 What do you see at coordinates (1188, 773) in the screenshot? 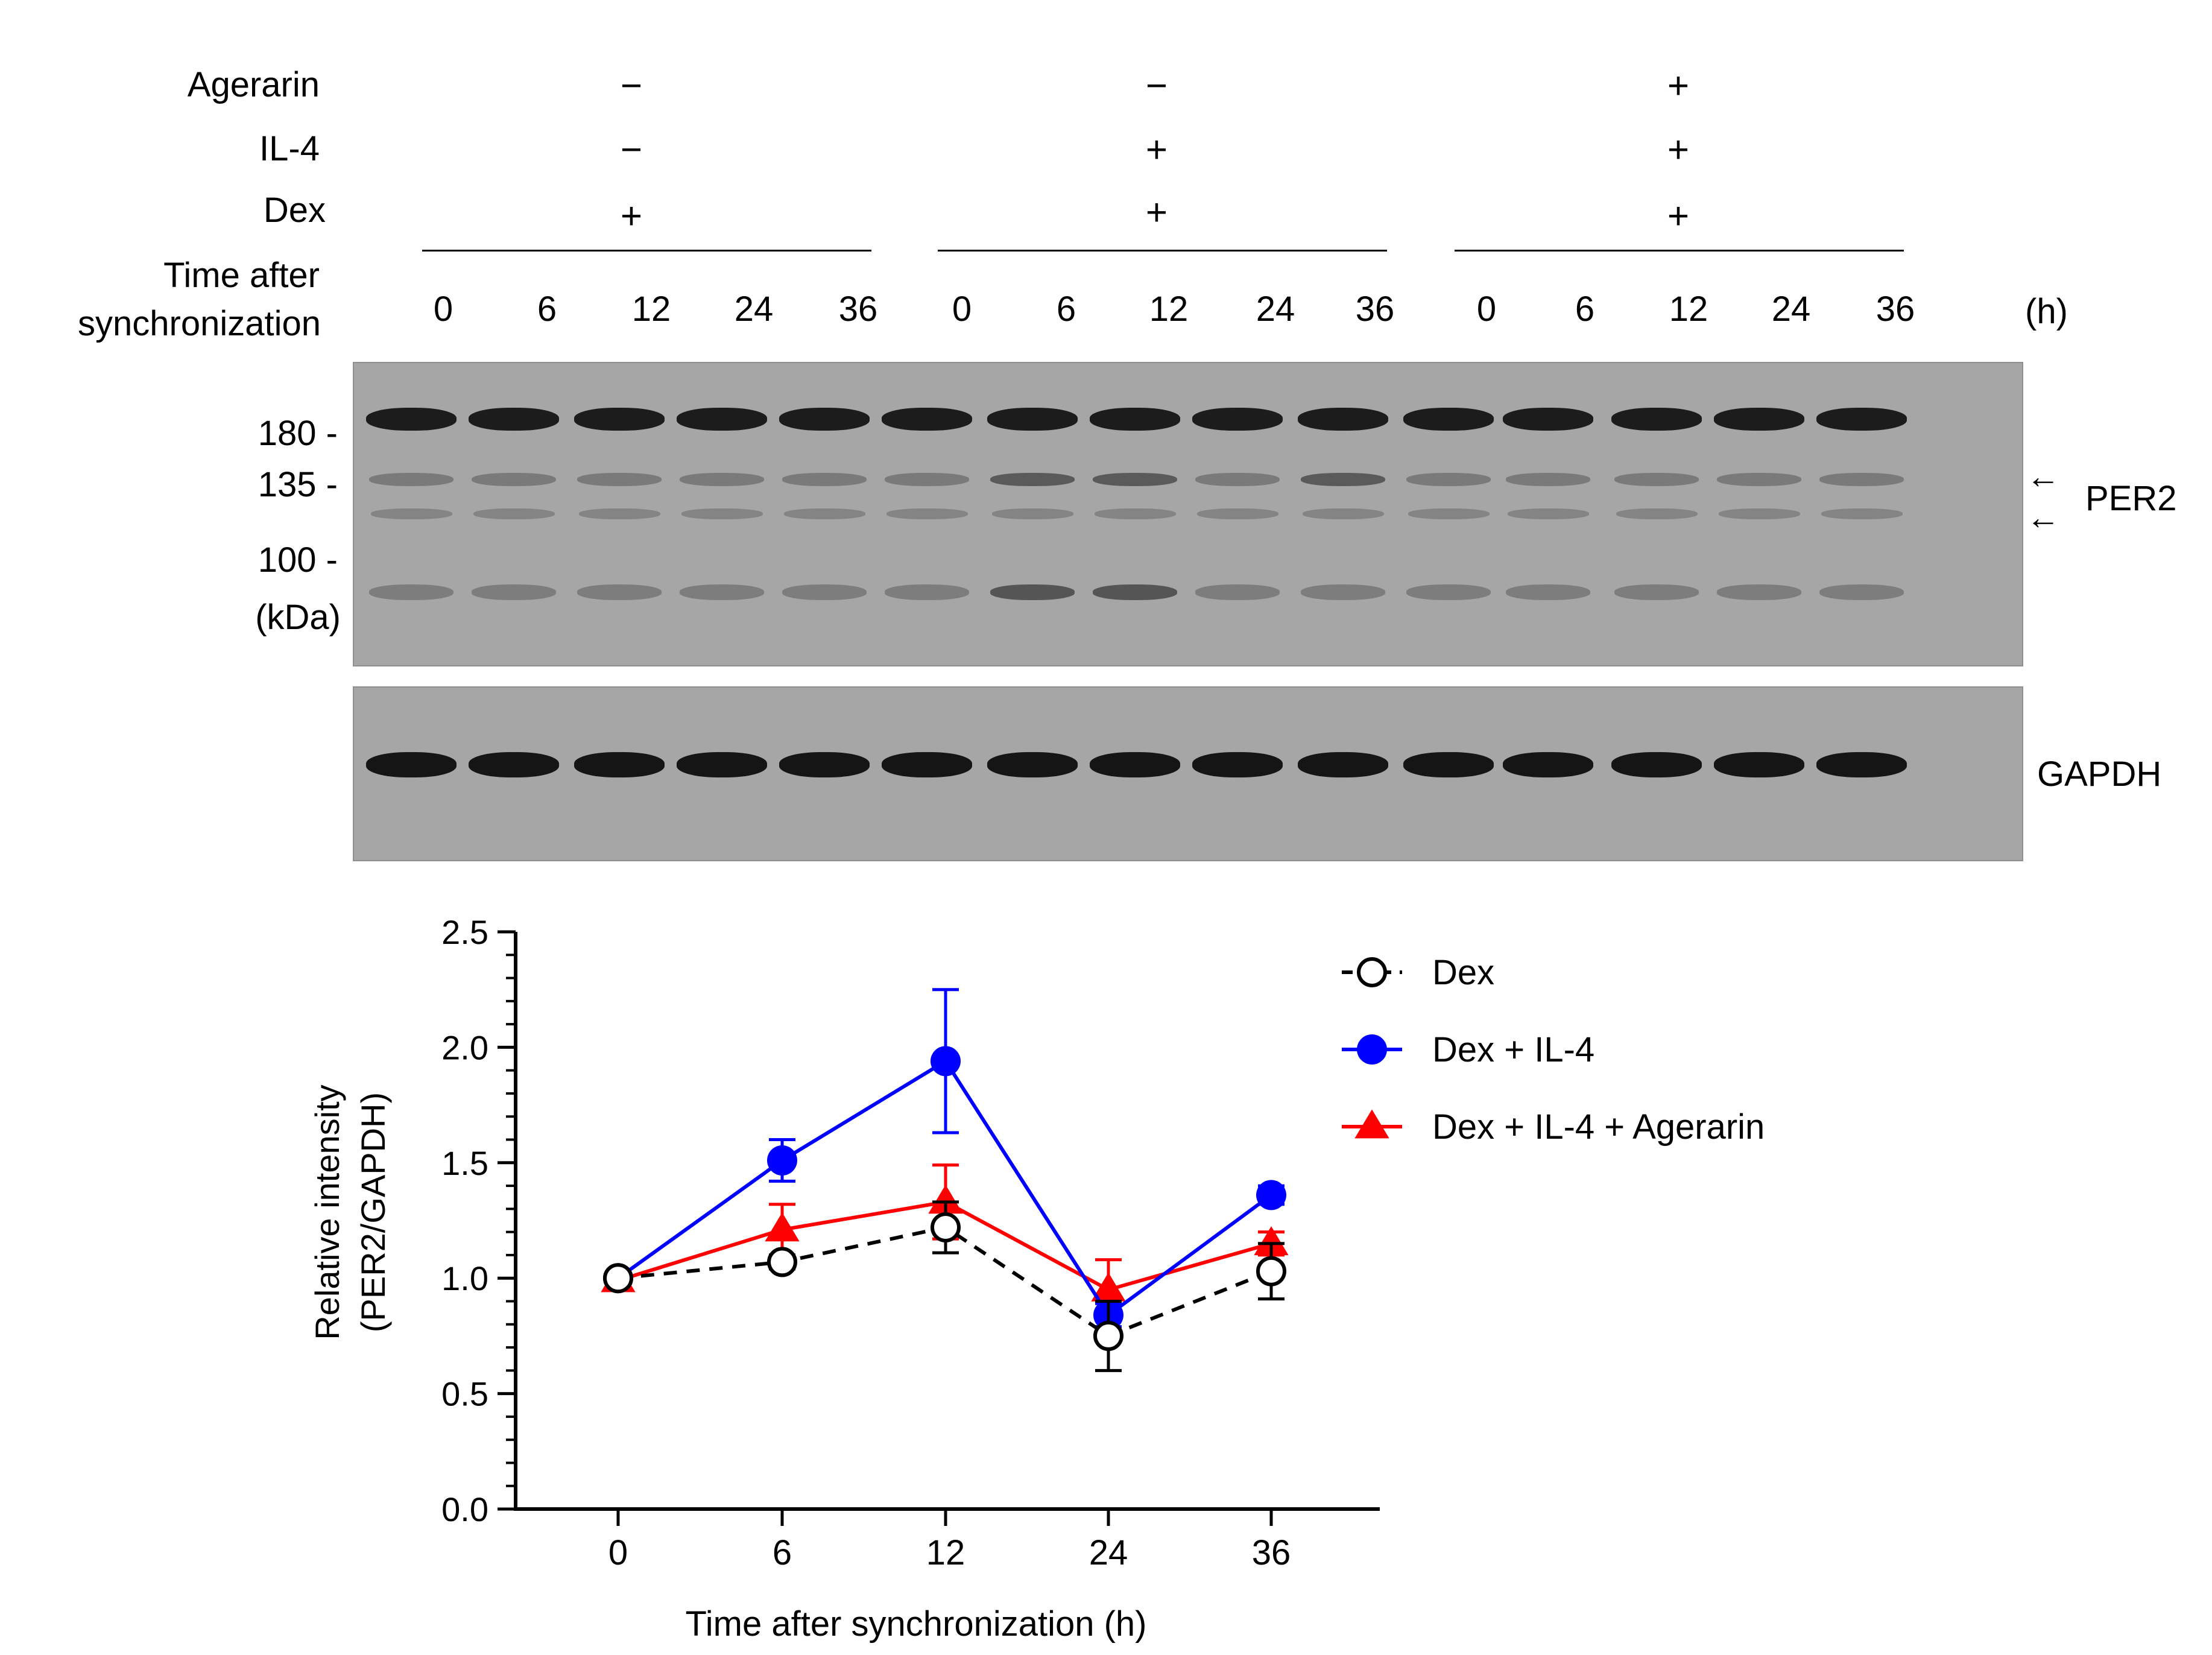
I see `gapdh-blot-image` at bounding box center [1188, 773].